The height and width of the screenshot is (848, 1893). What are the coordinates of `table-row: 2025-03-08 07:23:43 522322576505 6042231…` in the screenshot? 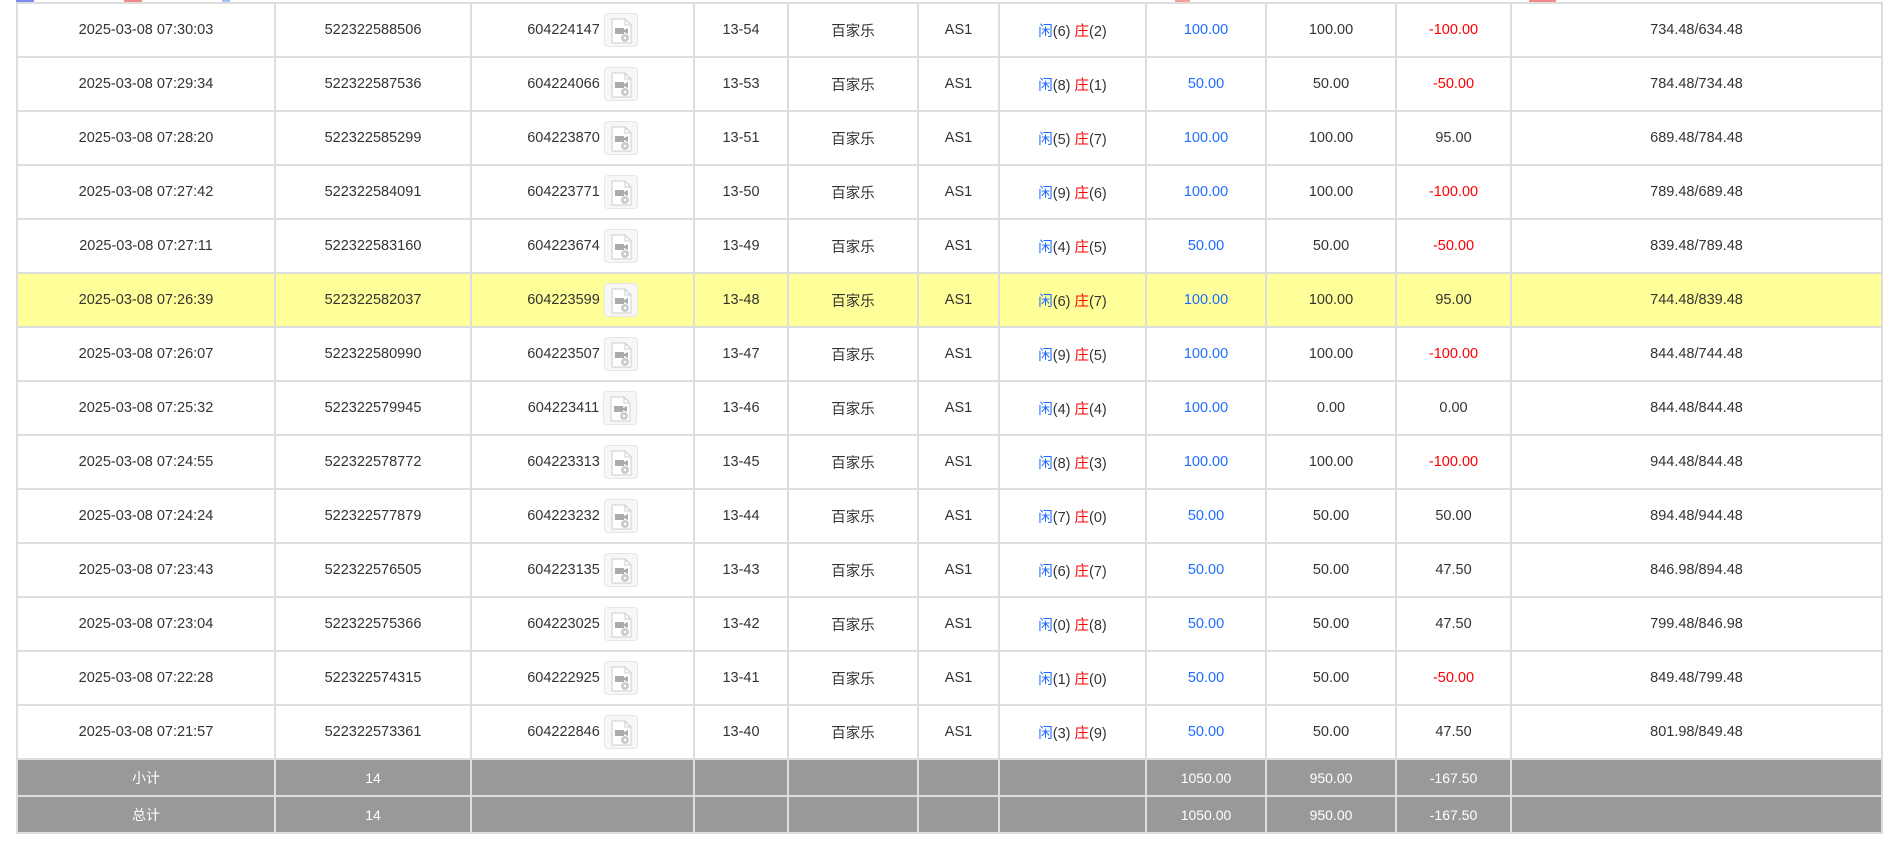 It's located at (949, 570).